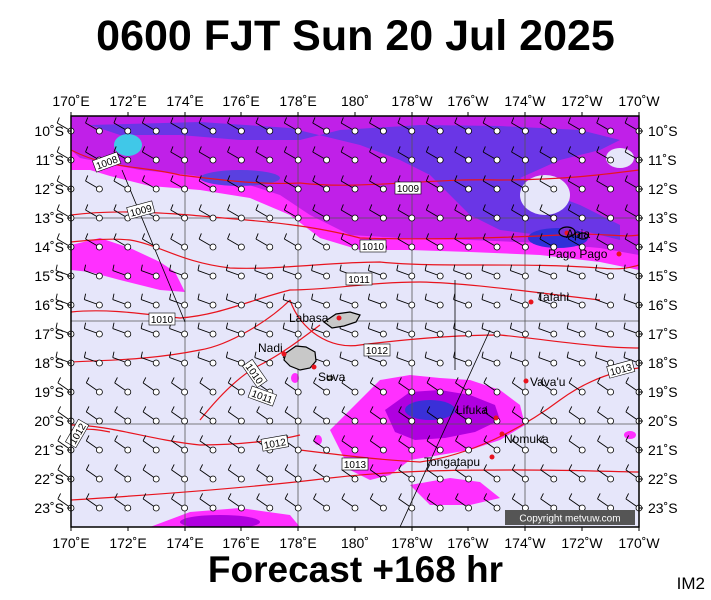  What do you see at coordinates (663, 508) in the screenshot?
I see `right-axis-label: 23˚S` at bounding box center [663, 508].